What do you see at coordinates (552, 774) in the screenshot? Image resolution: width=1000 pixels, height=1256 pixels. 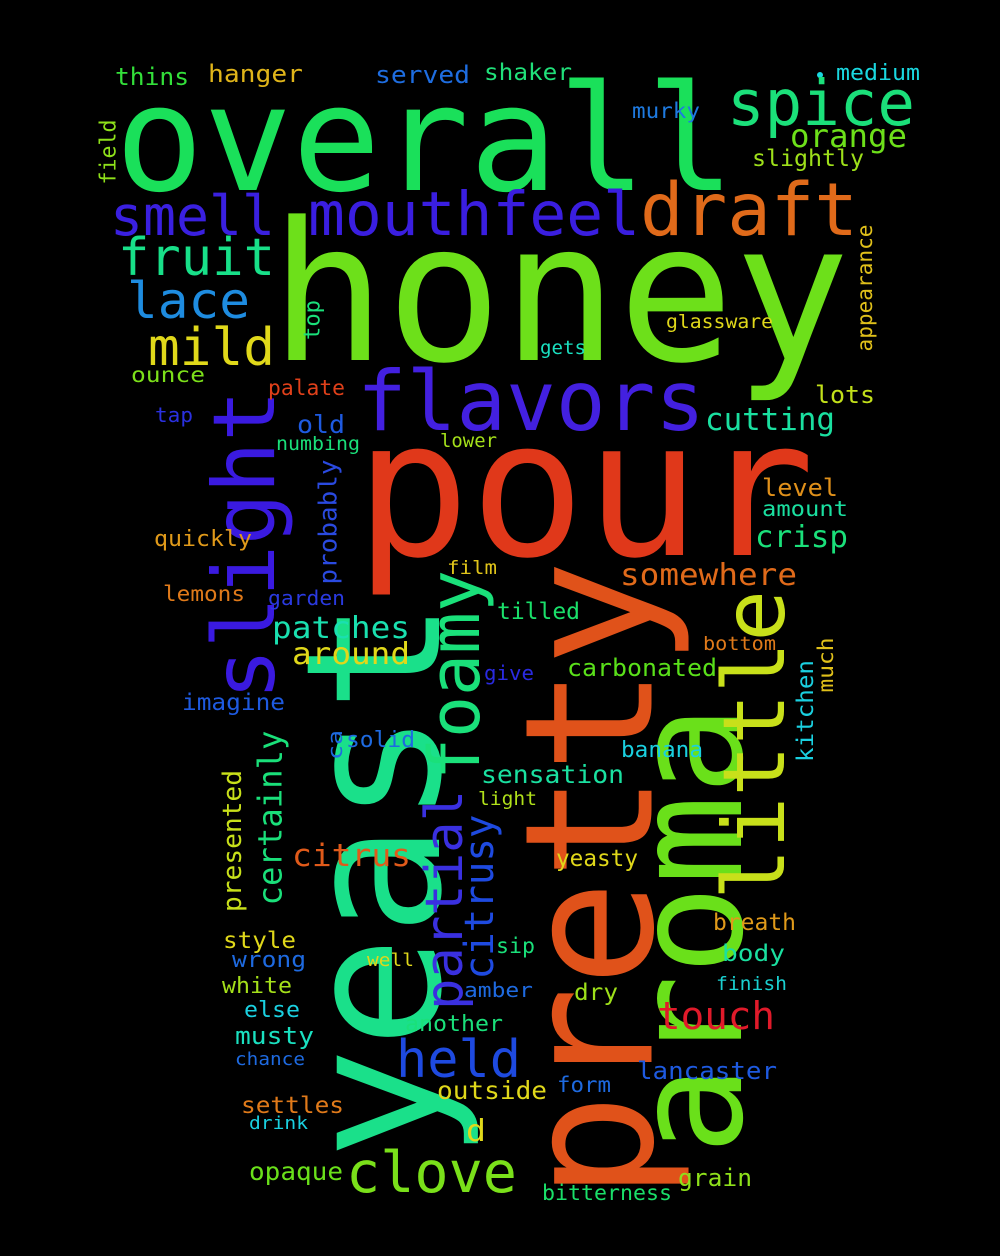 I see `word: sensation` at bounding box center [552, 774].